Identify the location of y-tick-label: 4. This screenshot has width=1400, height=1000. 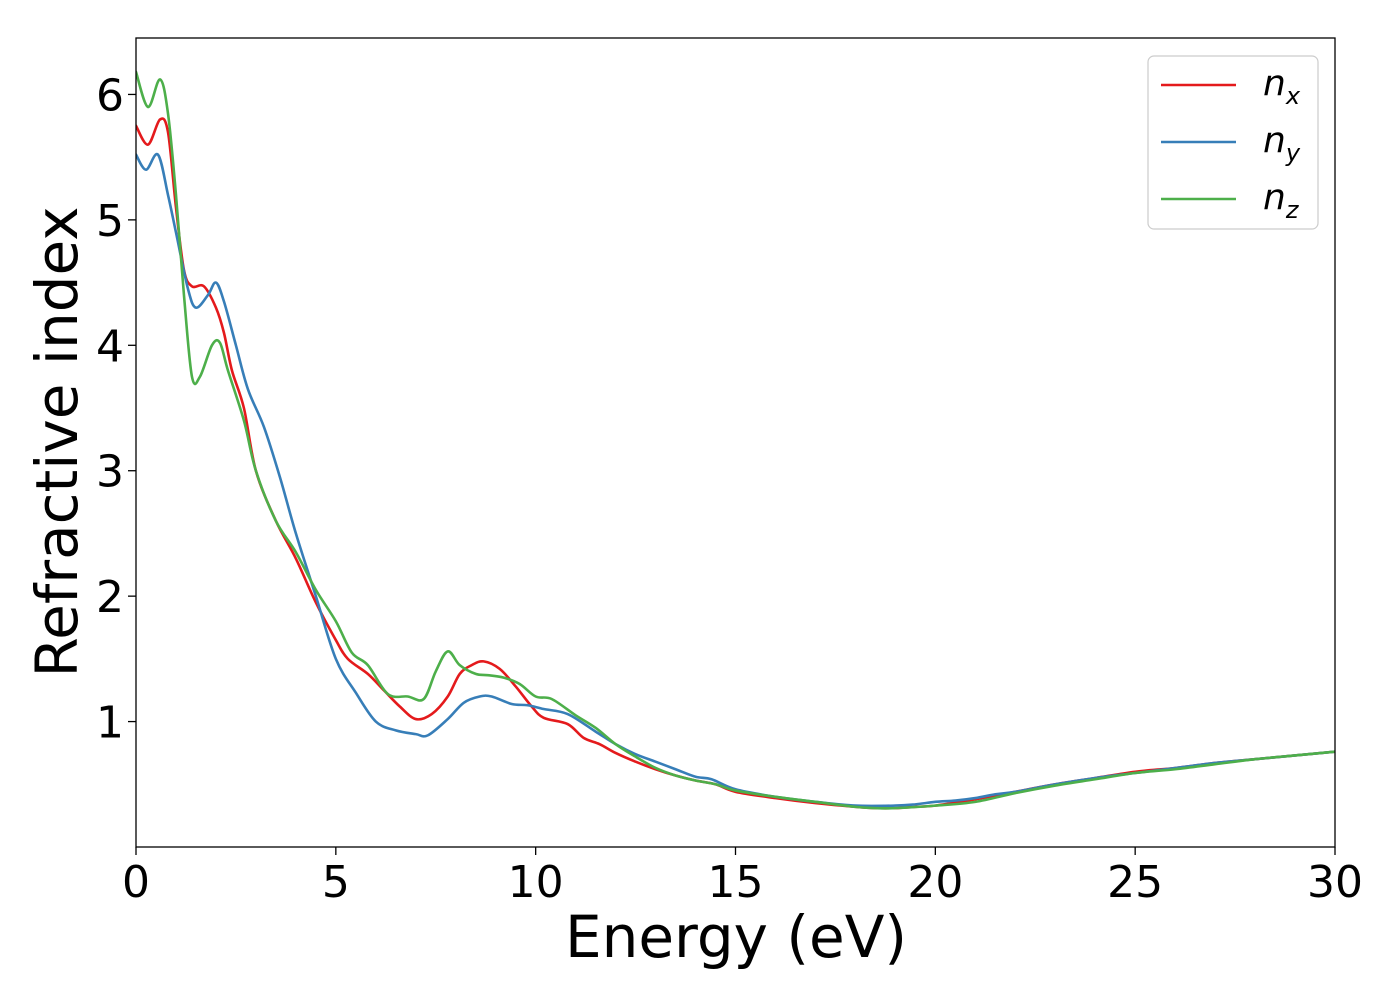
(110, 346).